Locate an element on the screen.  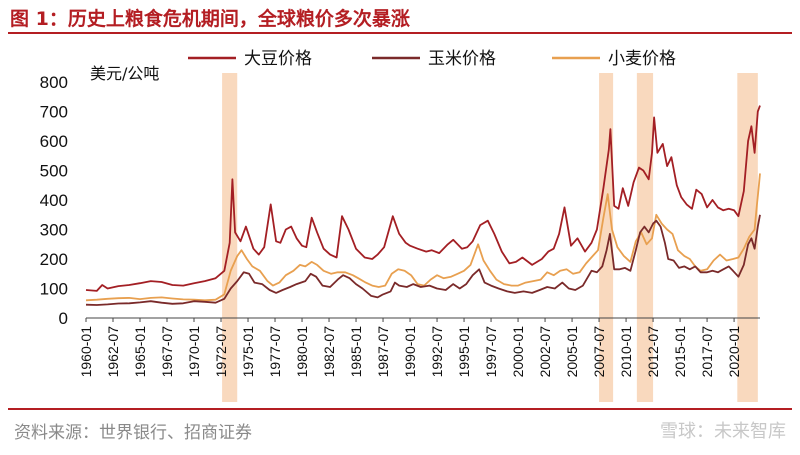
x-tick-label: 1992-07 is located at coordinates (437, 352).